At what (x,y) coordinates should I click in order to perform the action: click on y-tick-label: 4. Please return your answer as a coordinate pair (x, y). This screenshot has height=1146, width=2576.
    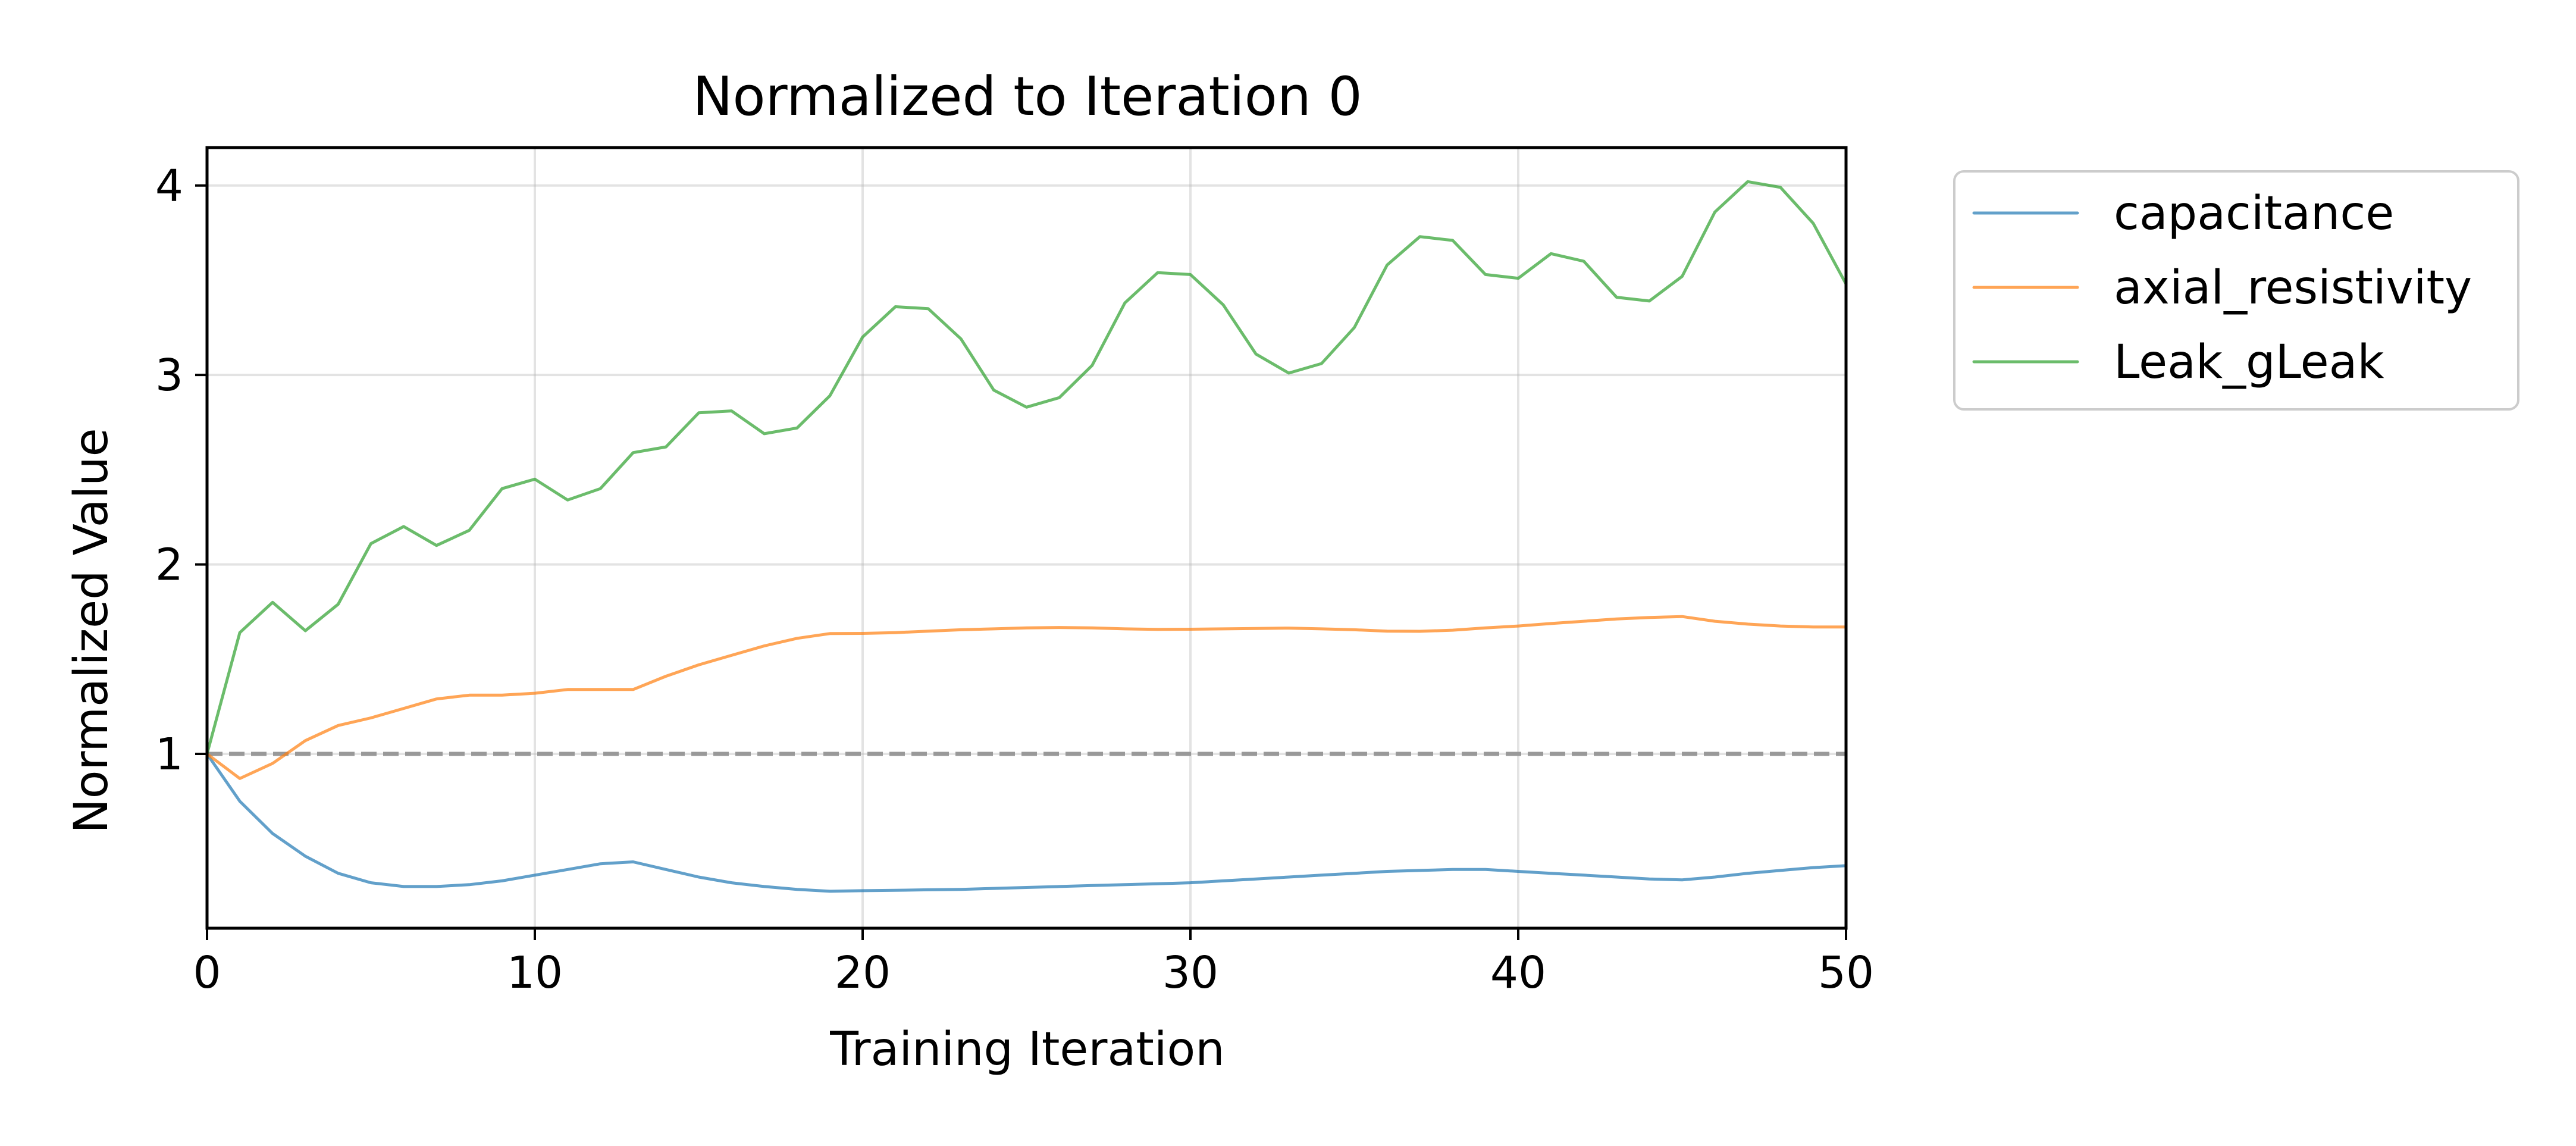
    Looking at the image, I should click on (169, 186).